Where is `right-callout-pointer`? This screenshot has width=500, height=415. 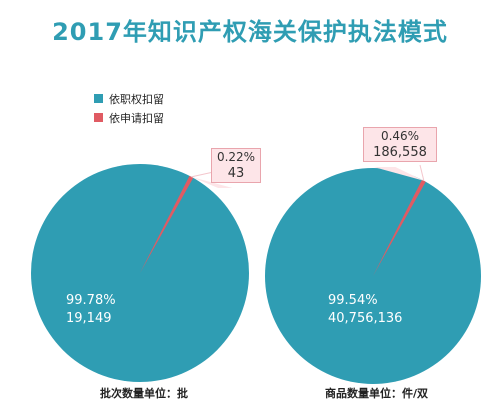 right-callout-pointer is located at coordinates (398, 174).